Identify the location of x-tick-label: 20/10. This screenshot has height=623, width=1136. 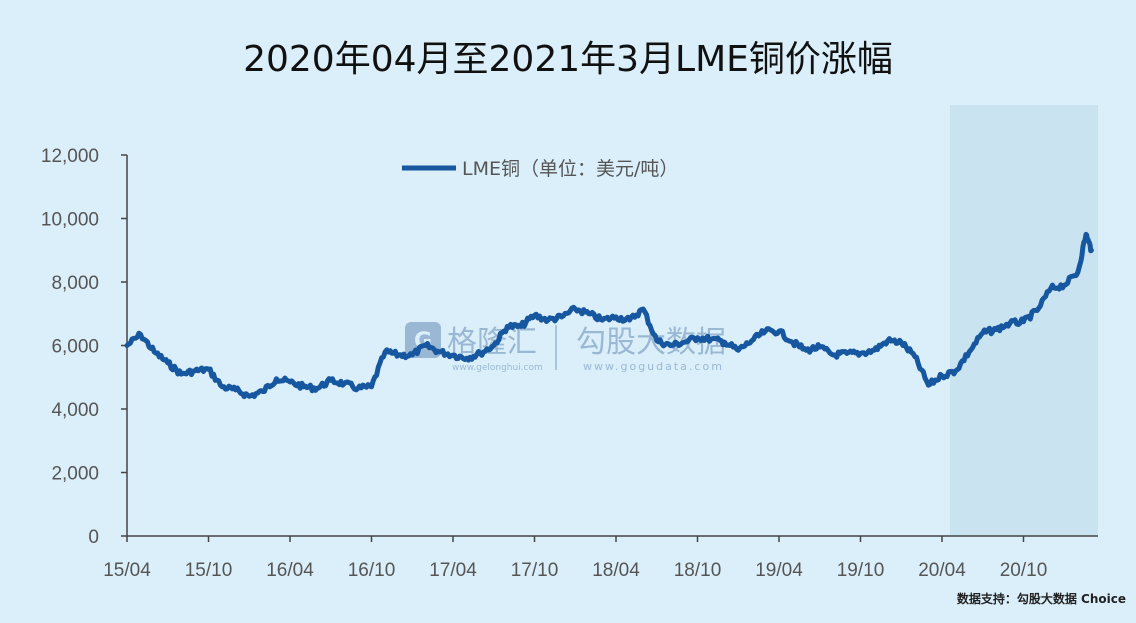
(1024, 570).